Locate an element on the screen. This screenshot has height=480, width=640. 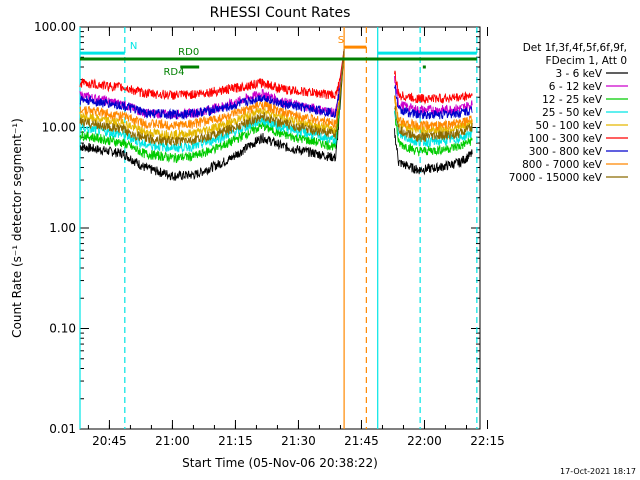
y-tick-label: 0.10 is located at coordinates (62, 329).